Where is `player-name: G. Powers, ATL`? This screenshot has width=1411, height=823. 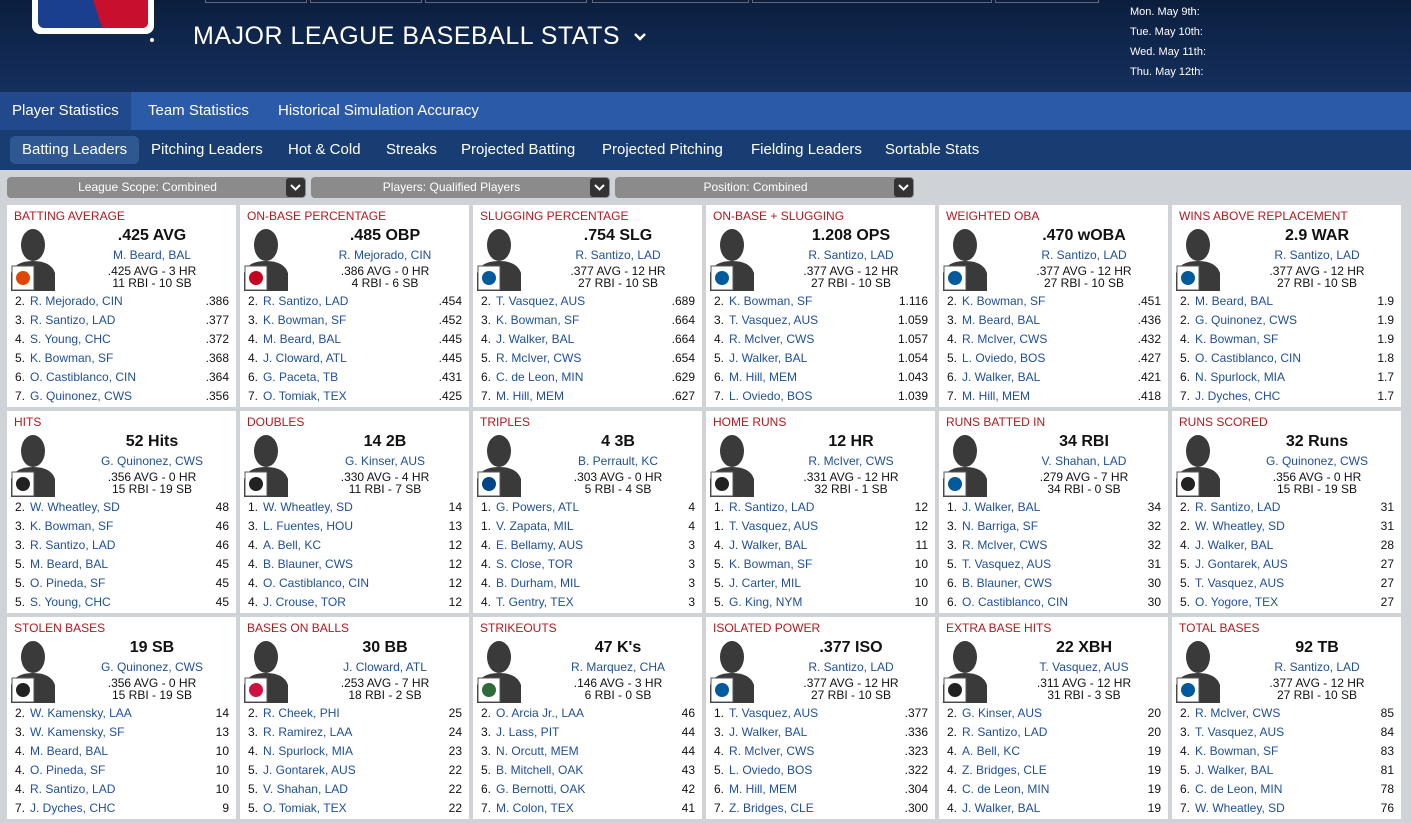
player-name: G. Powers, ATL is located at coordinates (538, 507).